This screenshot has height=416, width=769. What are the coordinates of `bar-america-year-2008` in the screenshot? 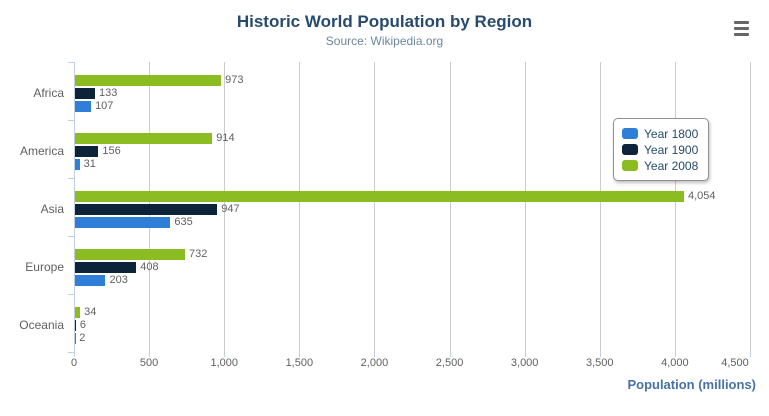 It's located at (144, 138).